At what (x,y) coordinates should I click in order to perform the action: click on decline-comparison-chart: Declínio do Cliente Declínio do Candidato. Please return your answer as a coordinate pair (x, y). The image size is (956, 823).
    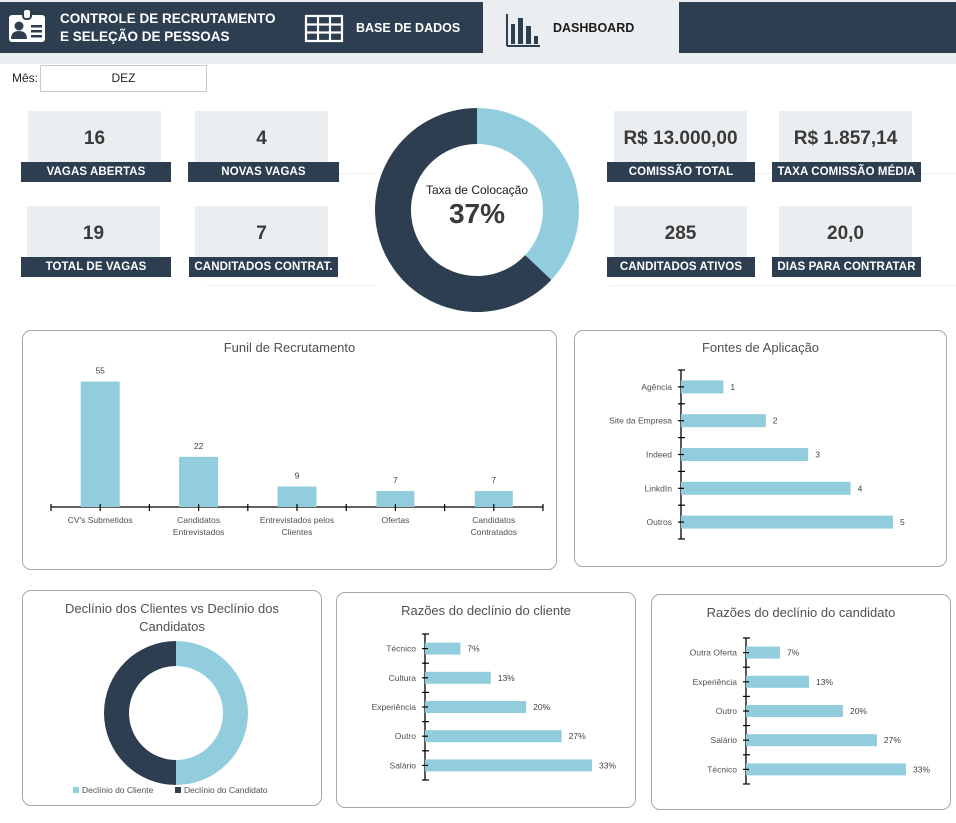
    Looking at the image, I should click on (170, 718).